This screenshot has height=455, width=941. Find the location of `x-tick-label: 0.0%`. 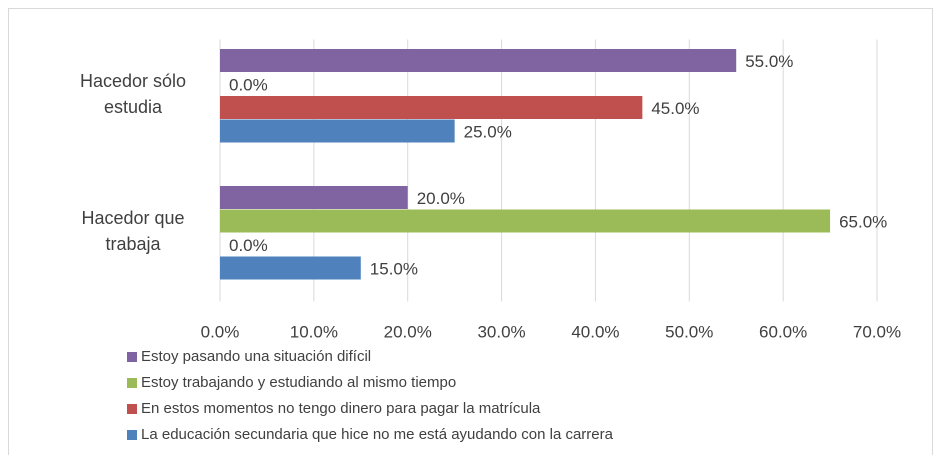

x-tick-label: 0.0% is located at coordinates (220, 331).